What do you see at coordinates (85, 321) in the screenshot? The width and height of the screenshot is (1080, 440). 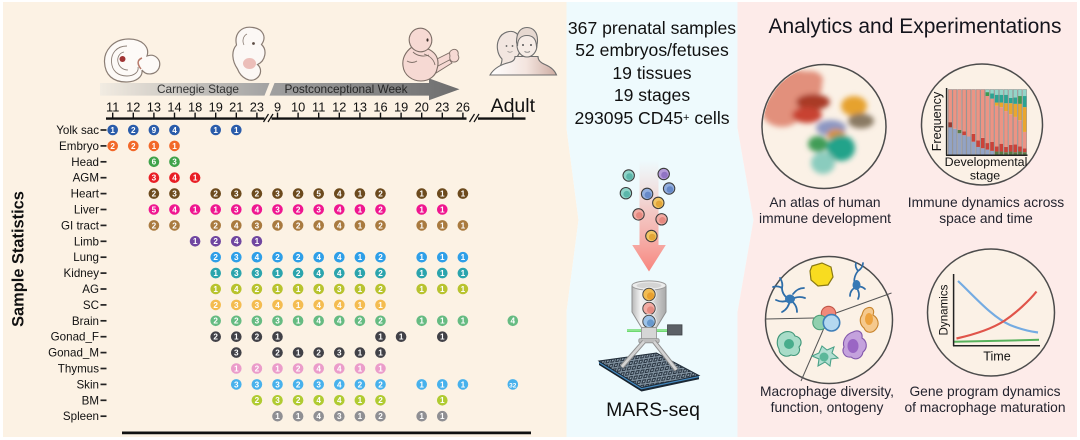 I see `svg-text: Brain` at bounding box center [85, 321].